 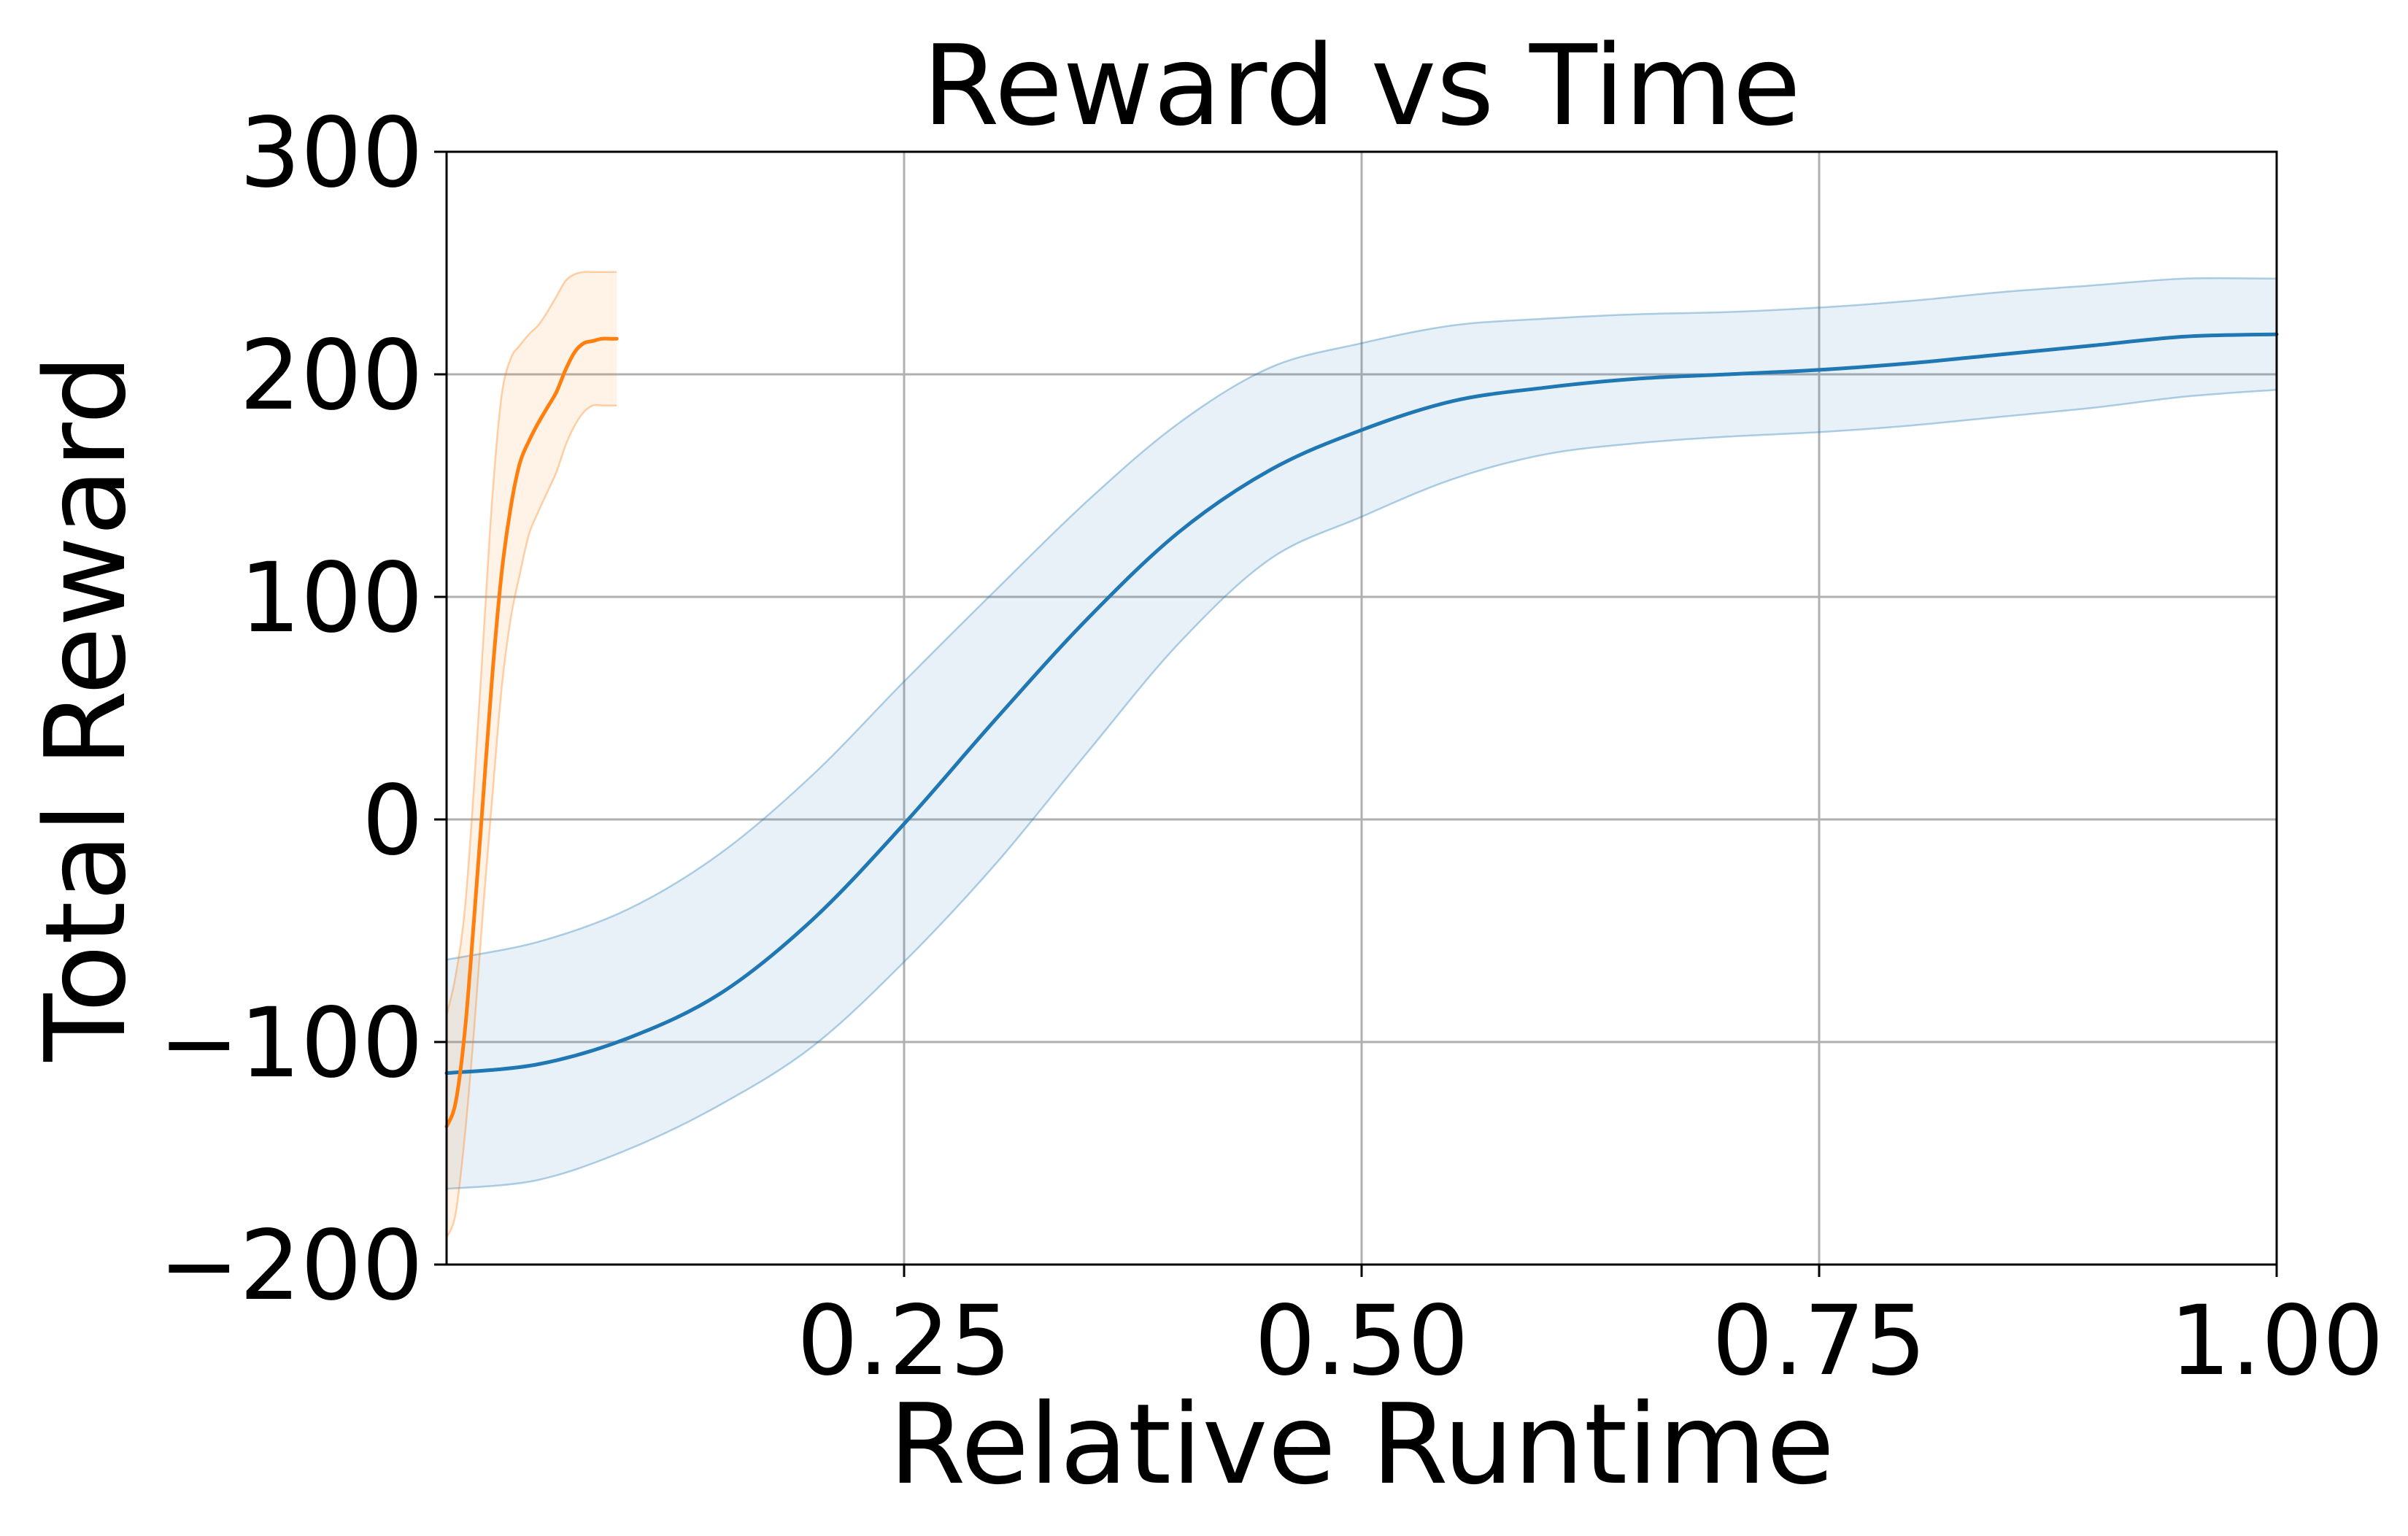 What do you see at coordinates (1361, 85) in the screenshot?
I see `chart-title: Reward vs Time` at bounding box center [1361, 85].